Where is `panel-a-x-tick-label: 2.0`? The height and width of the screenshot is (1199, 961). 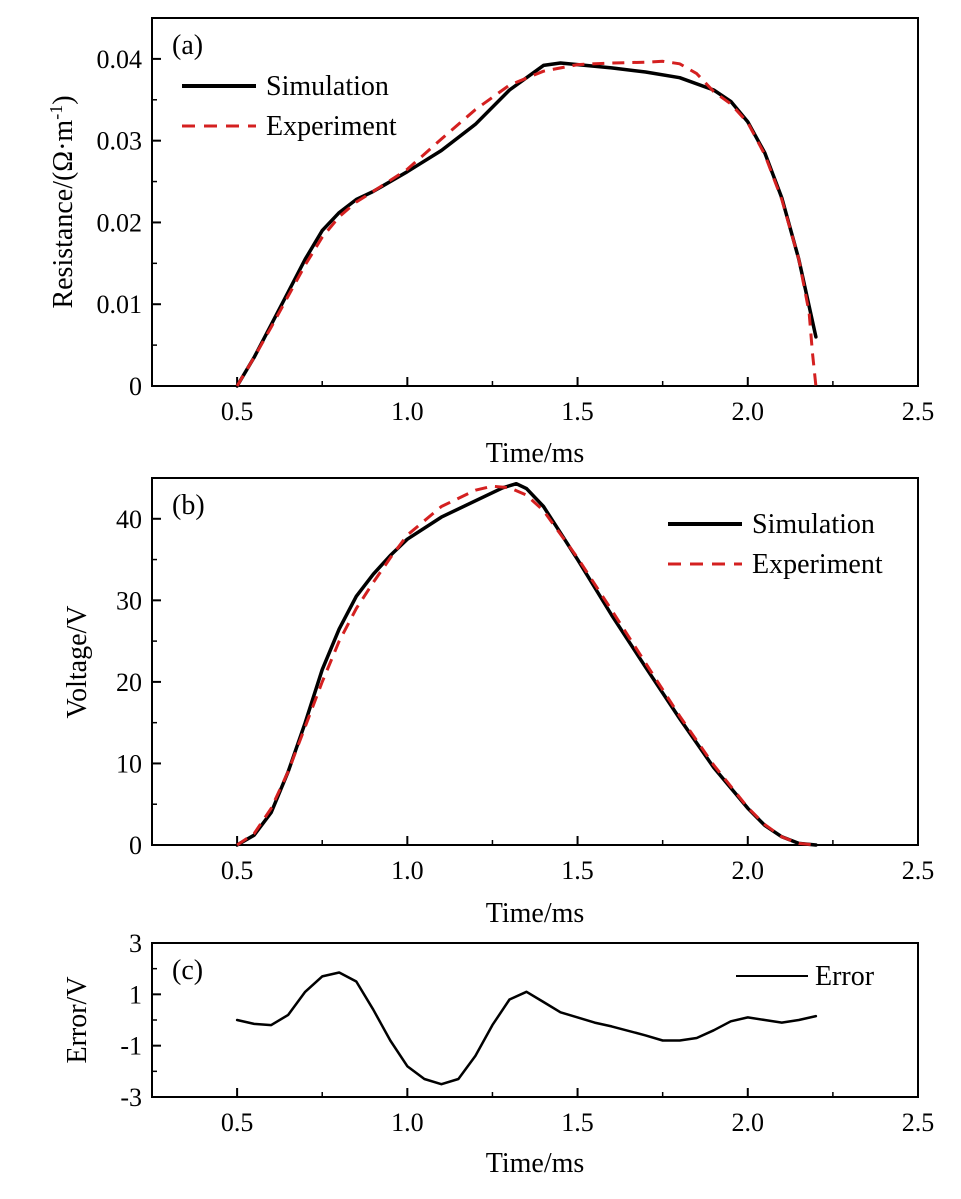
panel-a-x-tick-label: 2.0 is located at coordinates (748, 411).